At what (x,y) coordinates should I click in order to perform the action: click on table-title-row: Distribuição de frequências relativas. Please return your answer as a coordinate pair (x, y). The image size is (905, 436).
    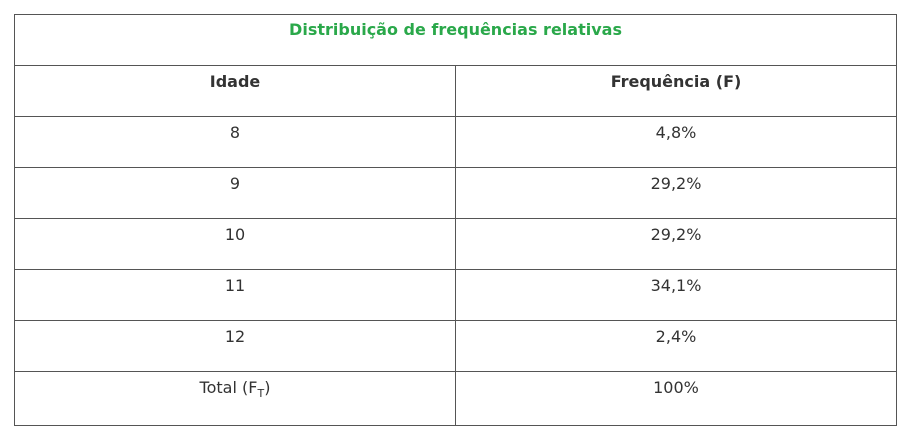
    Looking at the image, I should click on (455, 40).